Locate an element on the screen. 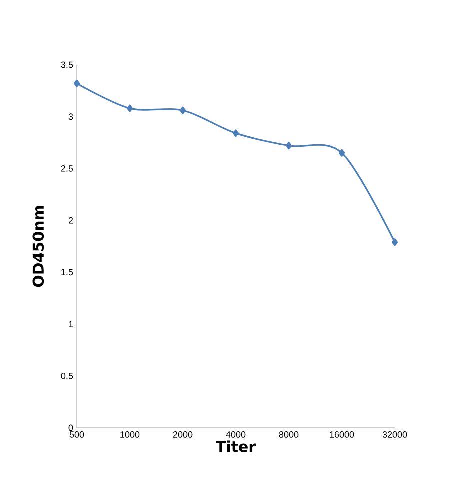 The image size is (449, 486). y-tick-label: 3 is located at coordinates (71, 117).